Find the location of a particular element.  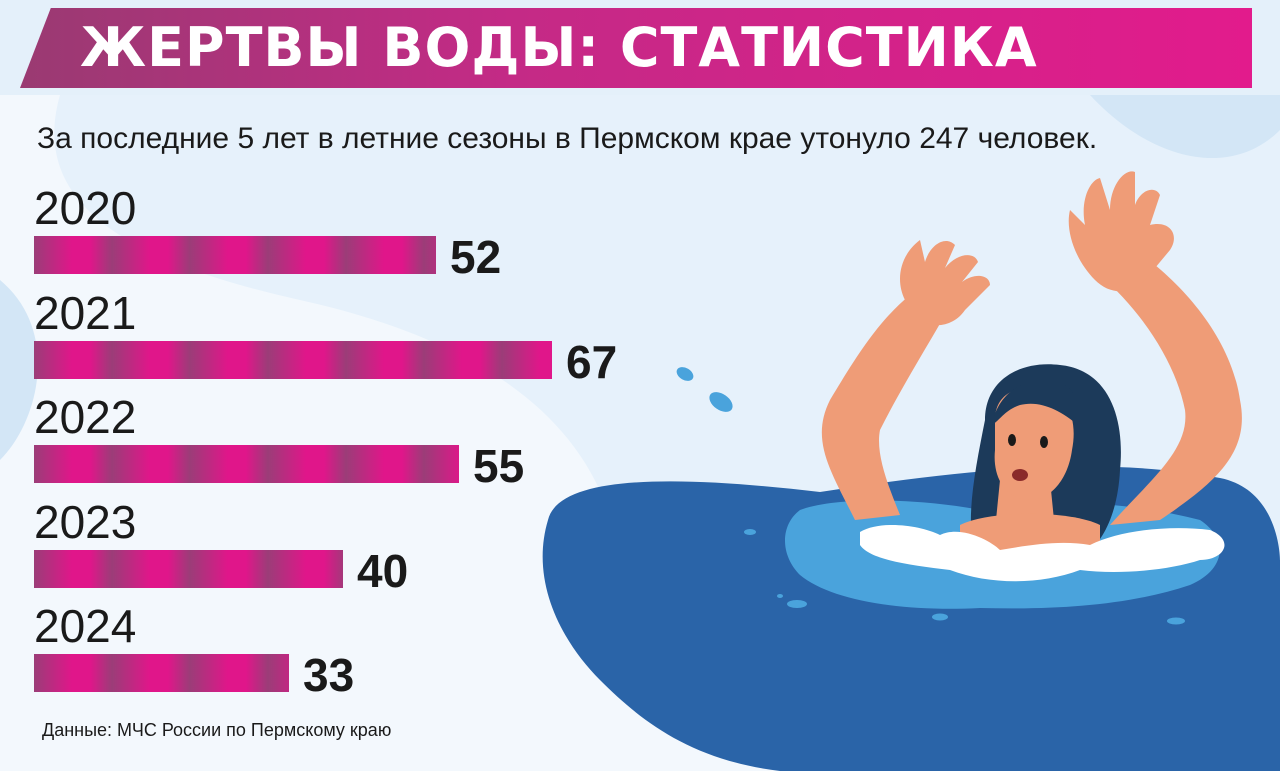

page-title: ЖЕРТВЫ ВОДЫ: СТАТИСТИКА is located at coordinates (559, 47).